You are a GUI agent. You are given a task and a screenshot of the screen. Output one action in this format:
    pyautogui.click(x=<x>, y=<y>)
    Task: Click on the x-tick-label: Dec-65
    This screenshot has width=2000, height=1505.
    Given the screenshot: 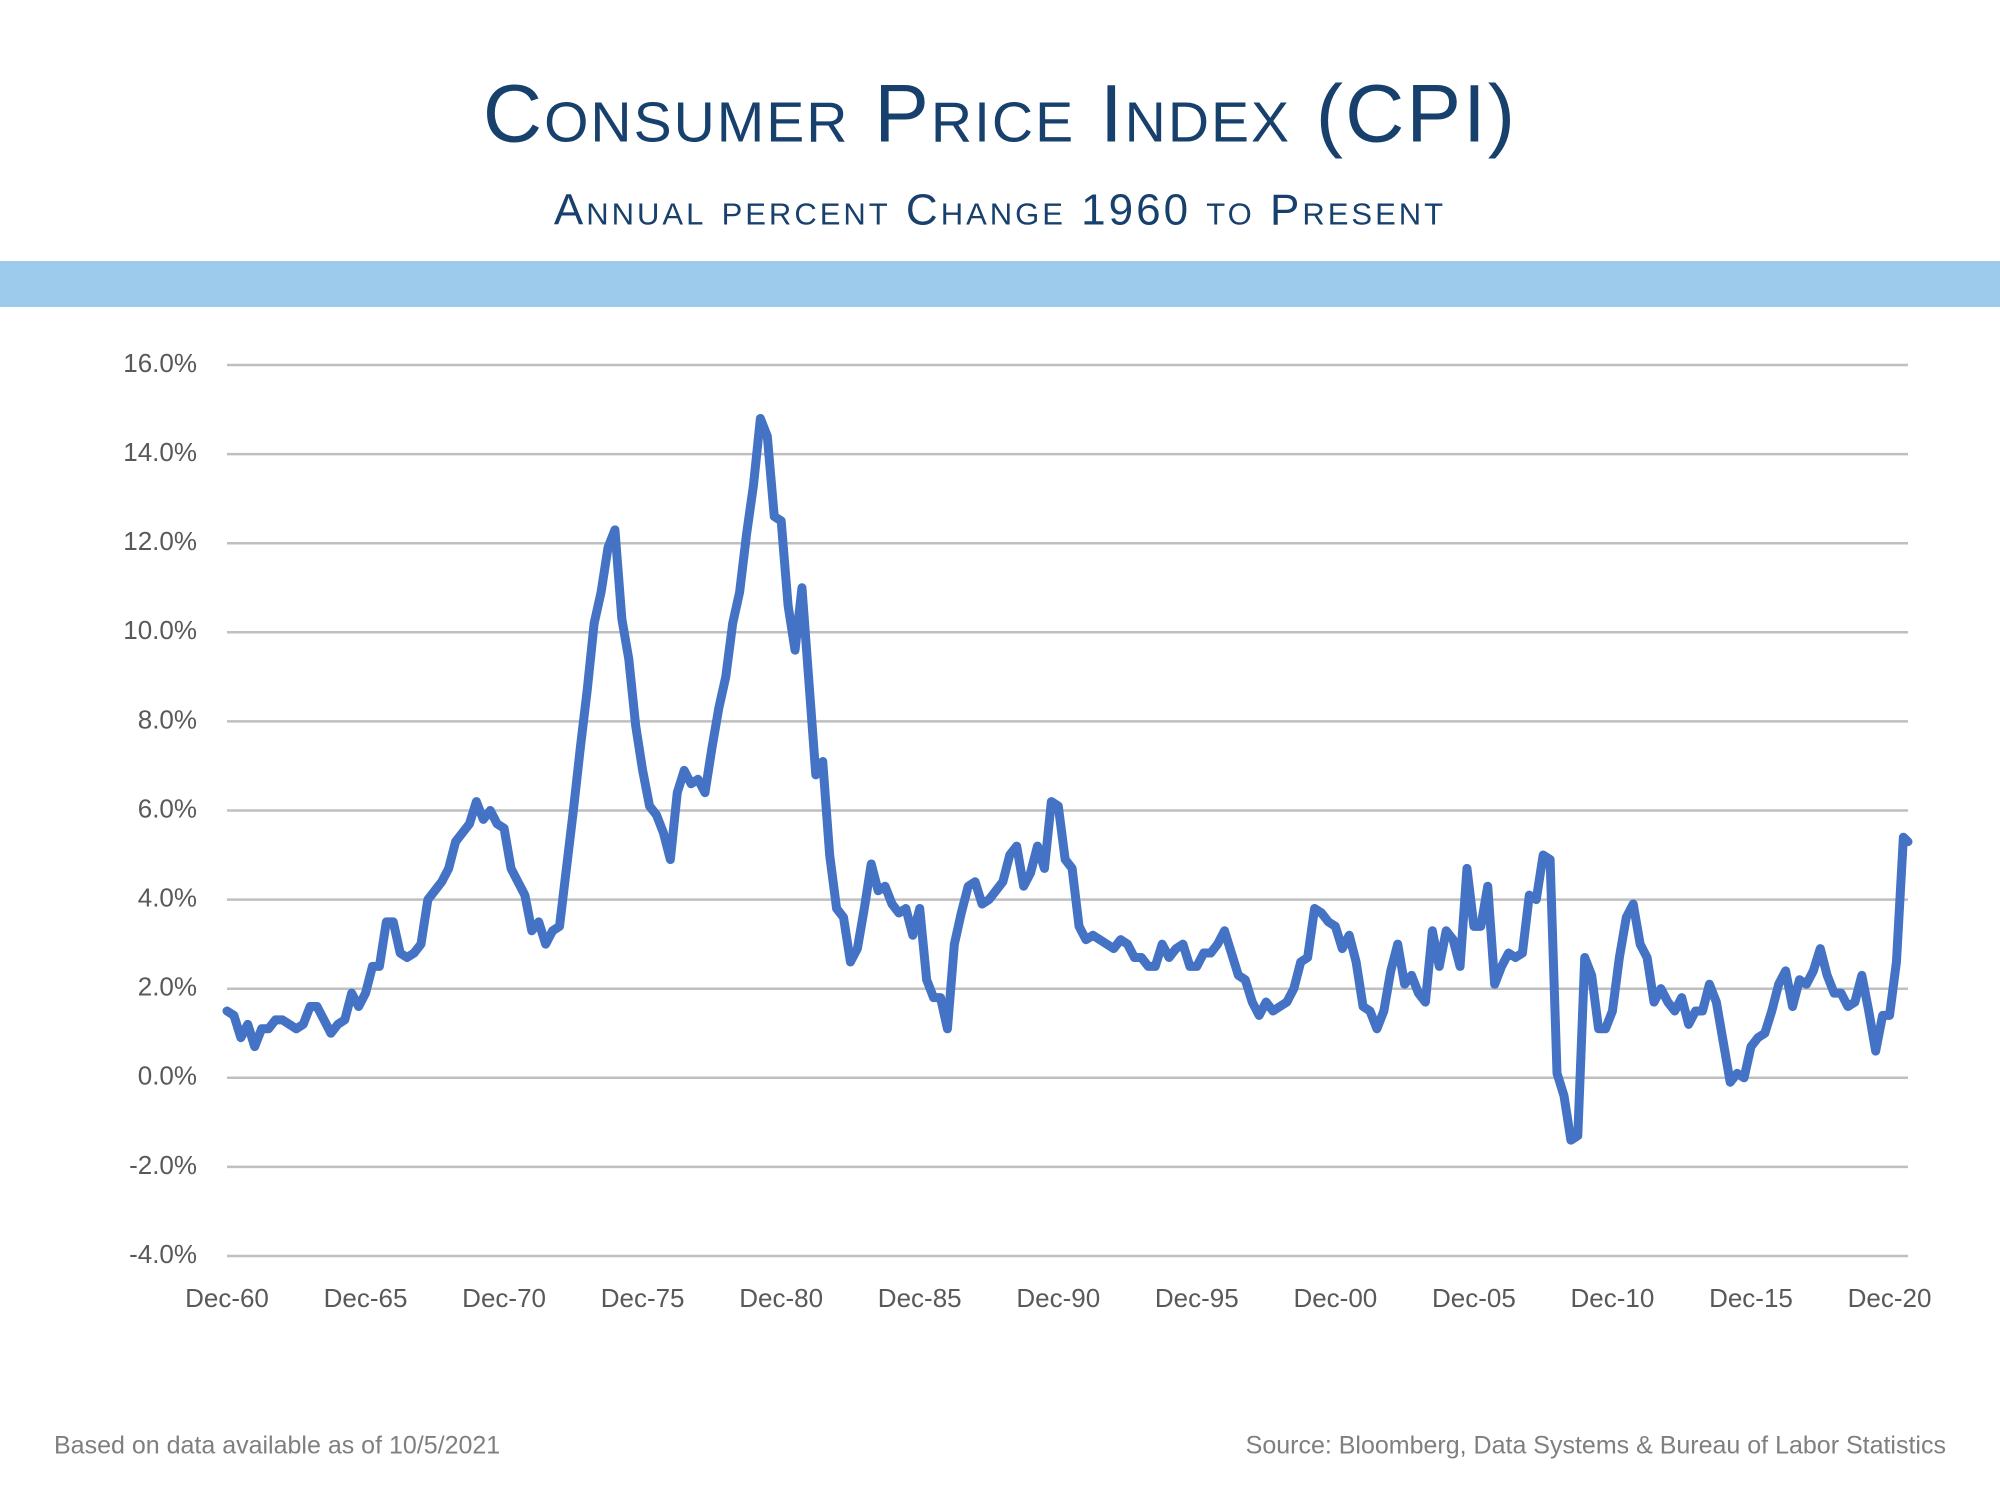 What is the action you would take?
    pyautogui.click(x=366, y=1298)
    